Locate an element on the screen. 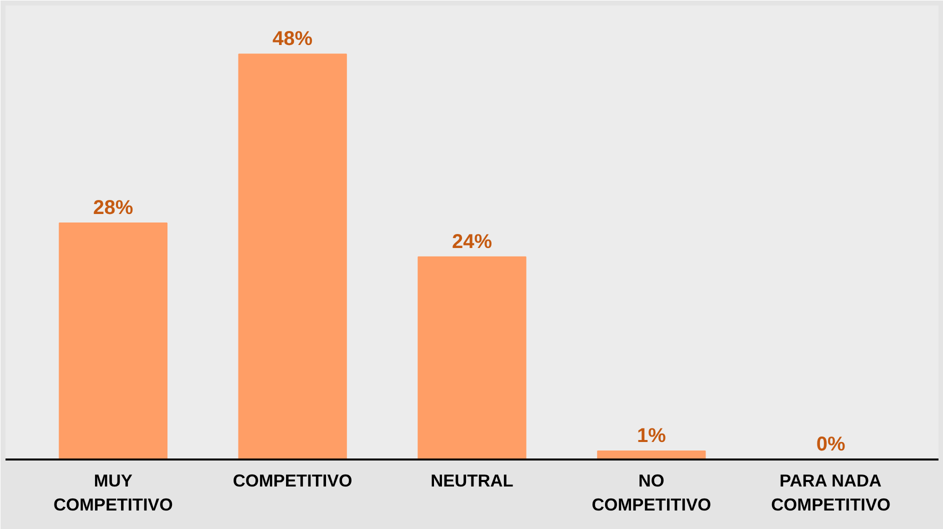  data-label: 1% is located at coordinates (651, 436).